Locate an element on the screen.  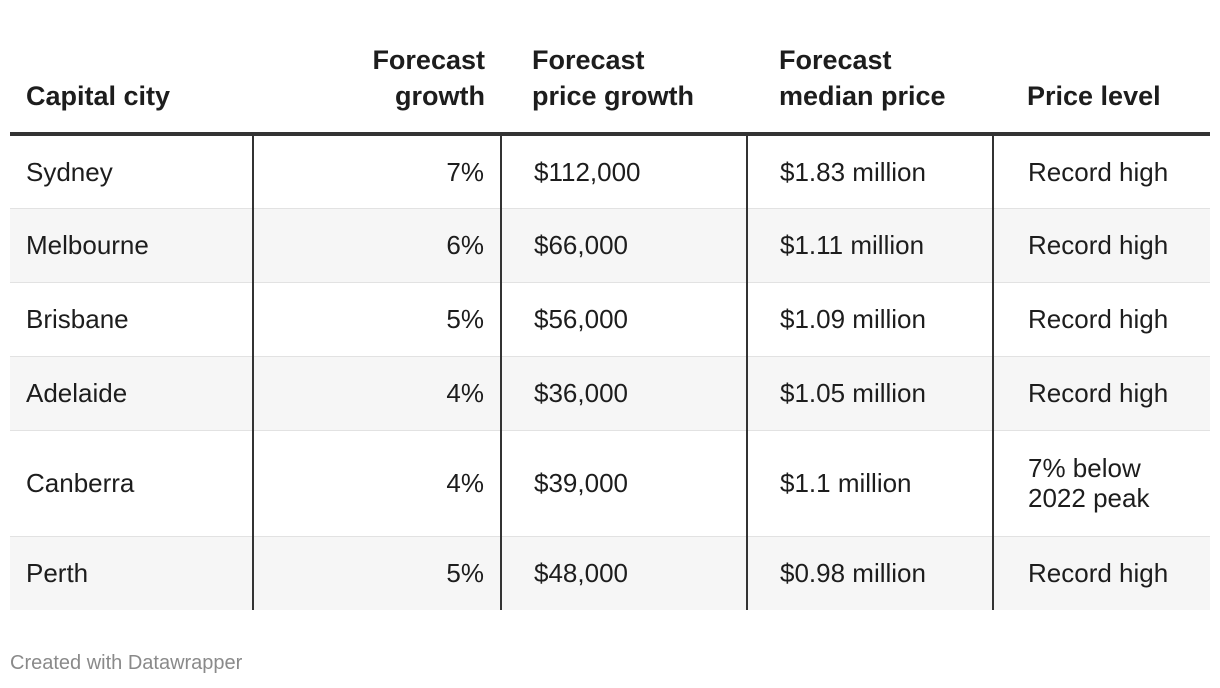
cell-median-price: $1.1 million is located at coordinates (870, 483).